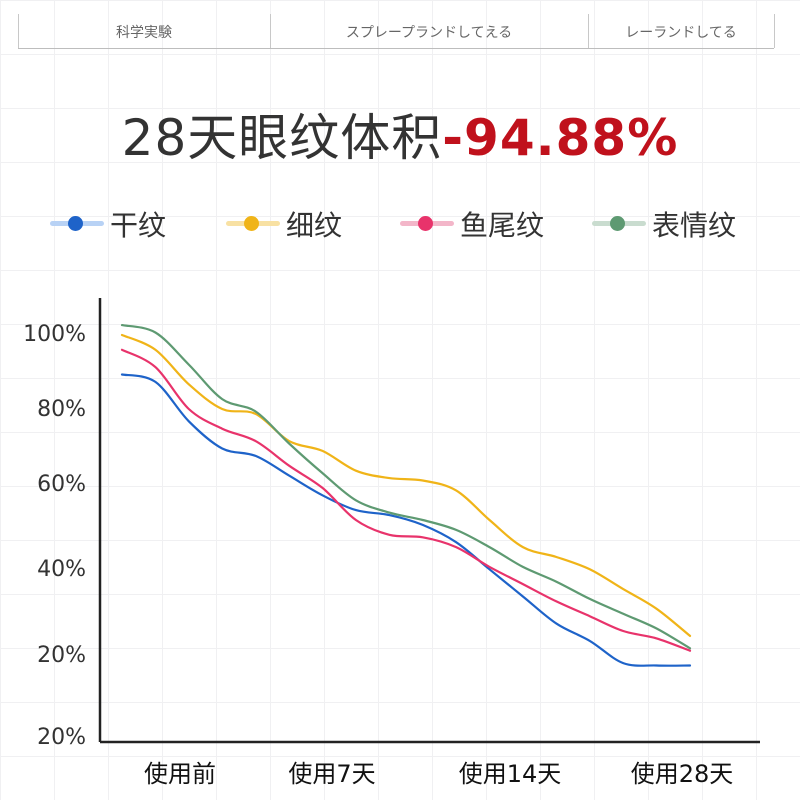 The width and height of the screenshot is (800, 800). Describe the element at coordinates (314, 225) in the screenshot. I see `legend-label: 细纹` at that location.